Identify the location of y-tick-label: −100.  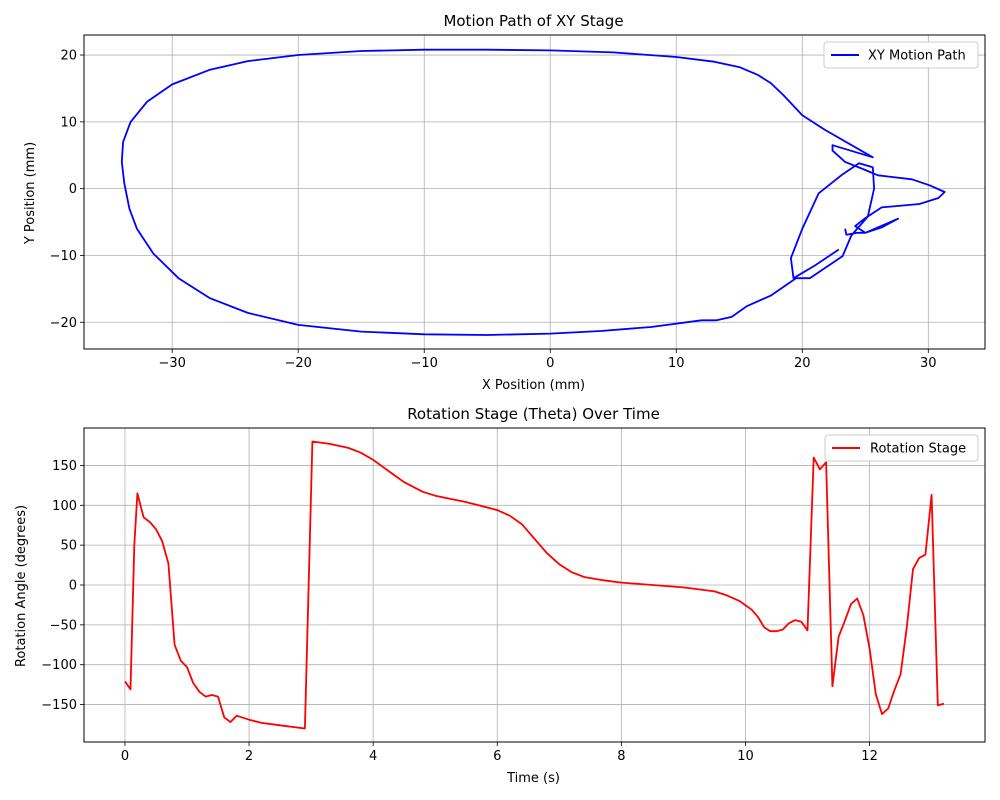
(59, 665).